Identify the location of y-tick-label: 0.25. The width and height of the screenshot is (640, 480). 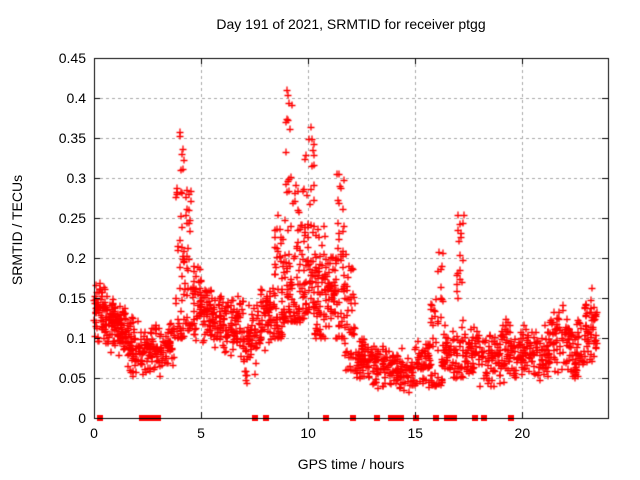
(72, 218).